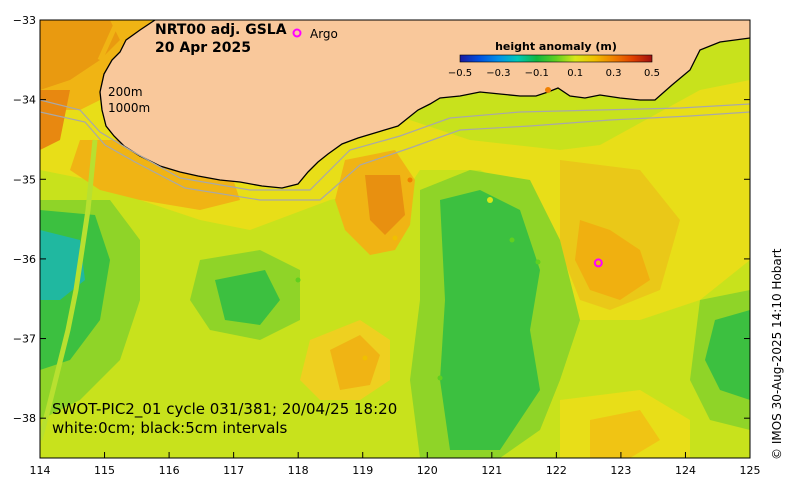 This screenshot has height=492, width=791. What do you see at coordinates (24, 100) in the screenshot?
I see `y-tick-label: −34` at bounding box center [24, 100].